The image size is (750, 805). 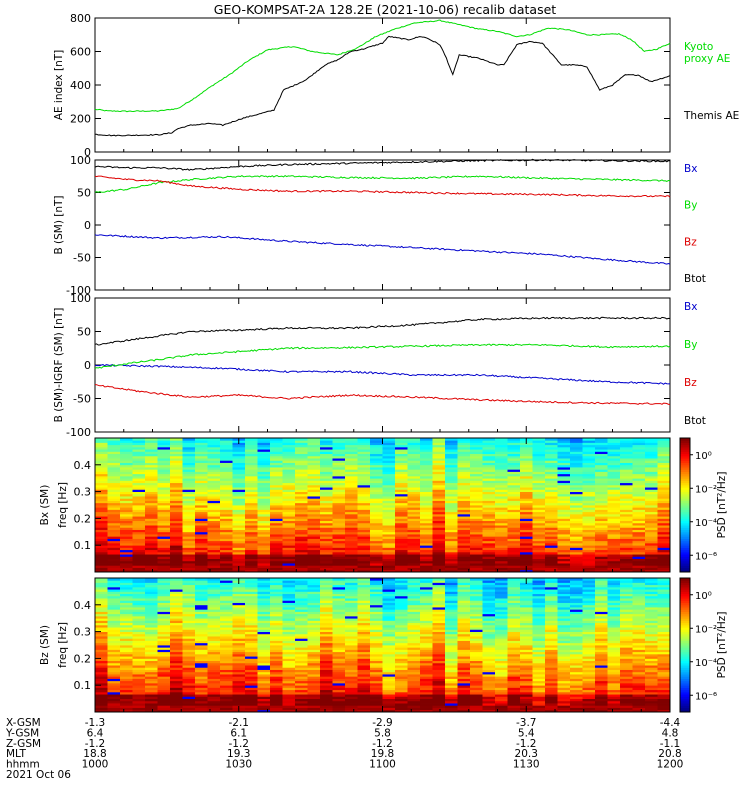 What do you see at coordinates (382, 225) in the screenshot?
I see `bsm-frame` at bounding box center [382, 225].